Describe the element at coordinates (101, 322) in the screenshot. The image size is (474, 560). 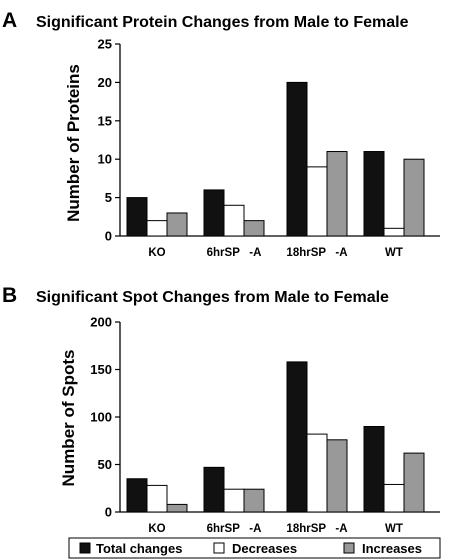
I see `y-tick-label: 200` at that location.